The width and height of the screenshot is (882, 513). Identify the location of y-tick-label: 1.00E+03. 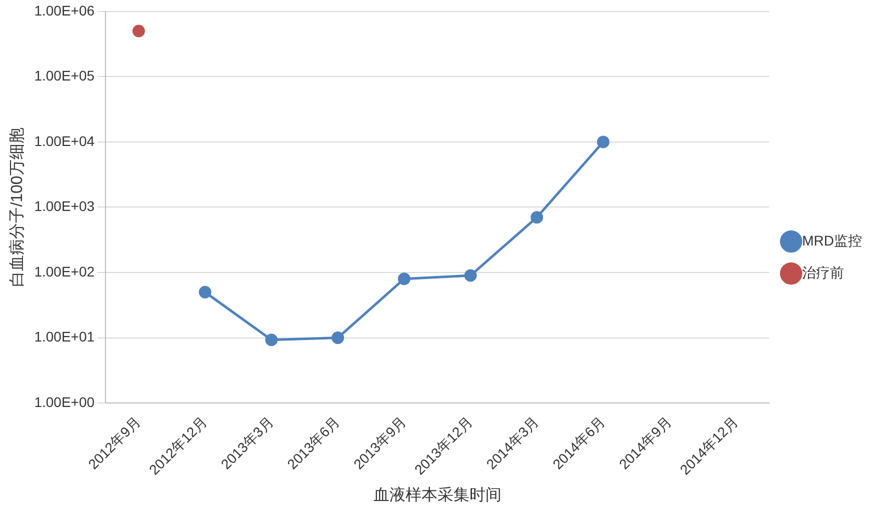
(64, 206).